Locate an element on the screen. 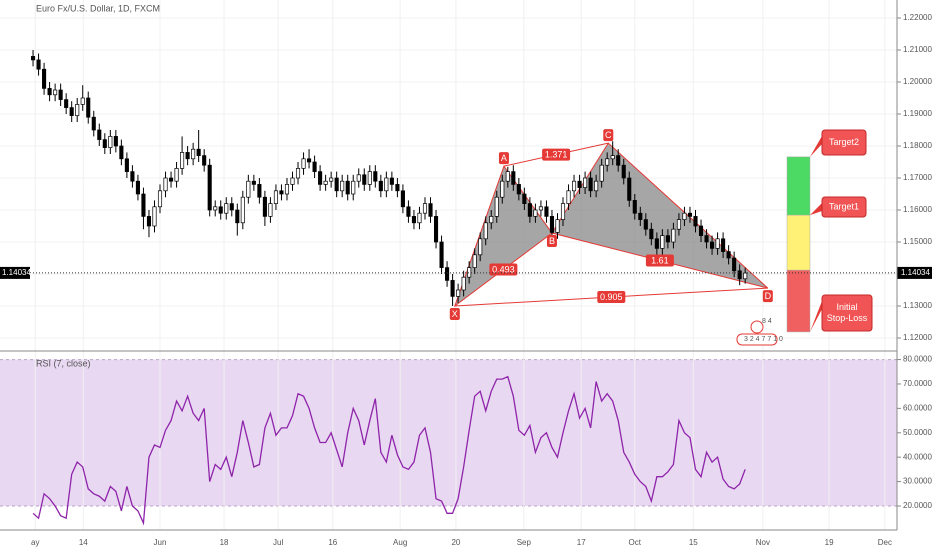  y-tick-label: 1.20000 is located at coordinates (917, 81).